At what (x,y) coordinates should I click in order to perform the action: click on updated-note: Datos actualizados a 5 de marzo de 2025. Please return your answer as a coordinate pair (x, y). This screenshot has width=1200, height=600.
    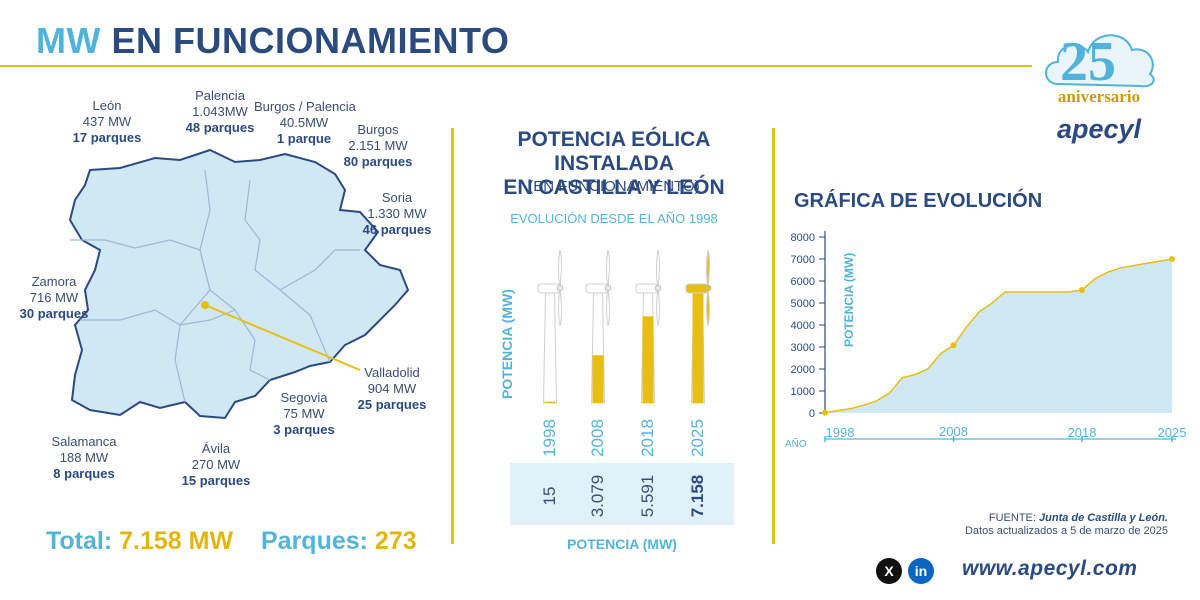
    Looking at the image, I should click on (1066, 531).